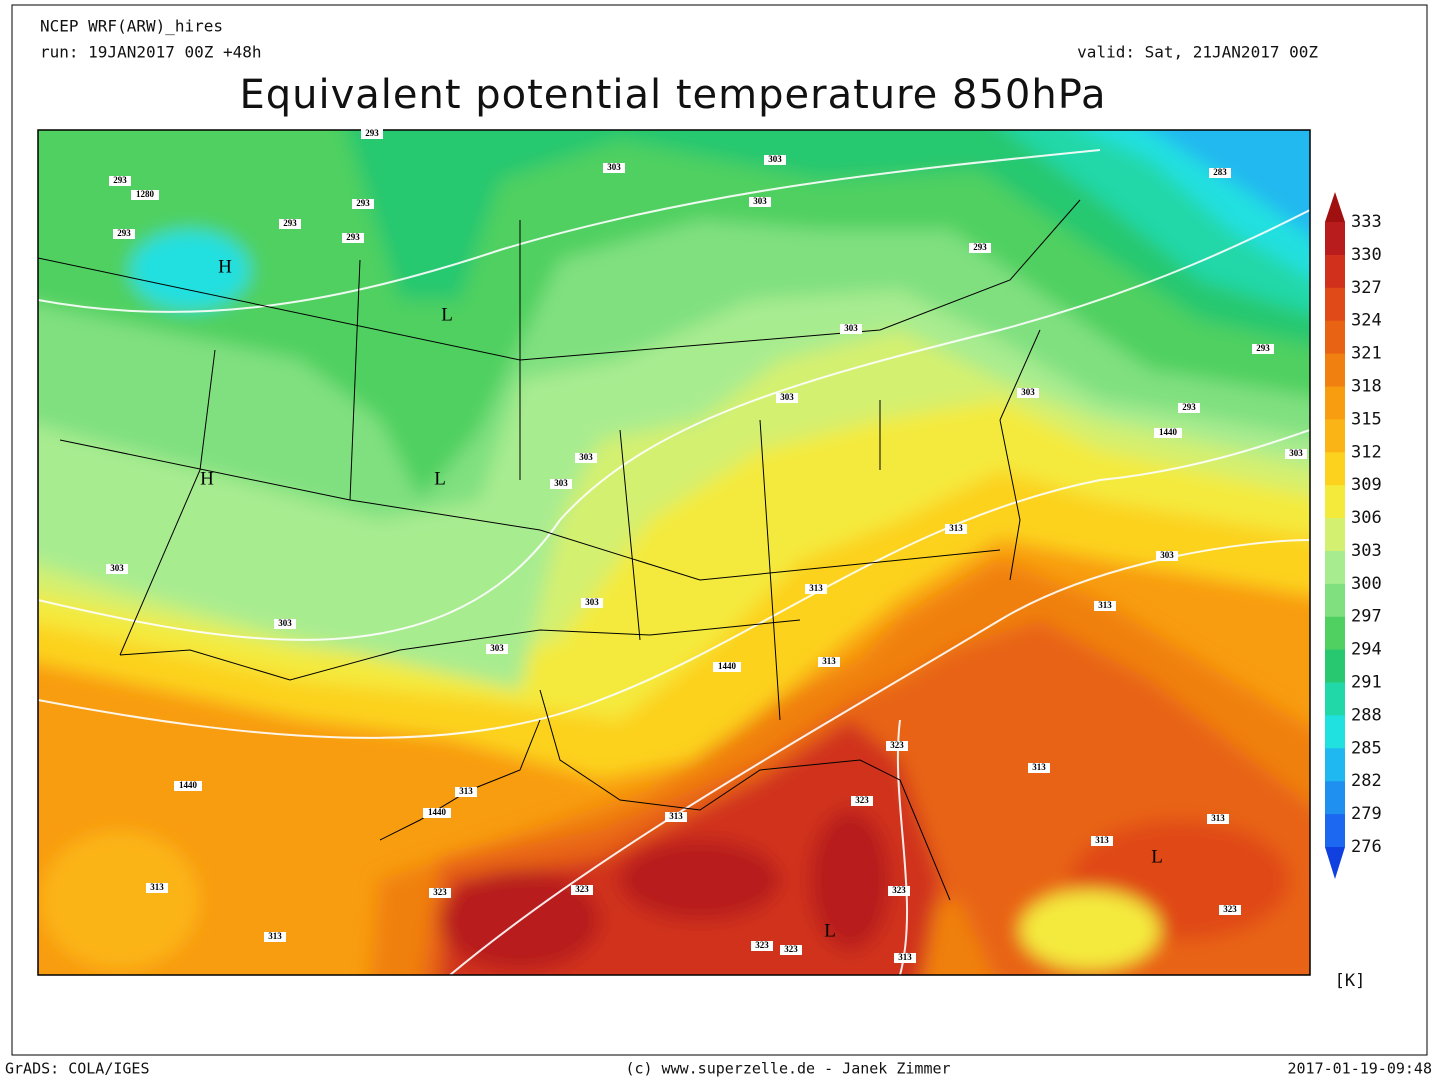  I want to click on footer-right: 2017-01-19-09:48, so click(1360, 1069).